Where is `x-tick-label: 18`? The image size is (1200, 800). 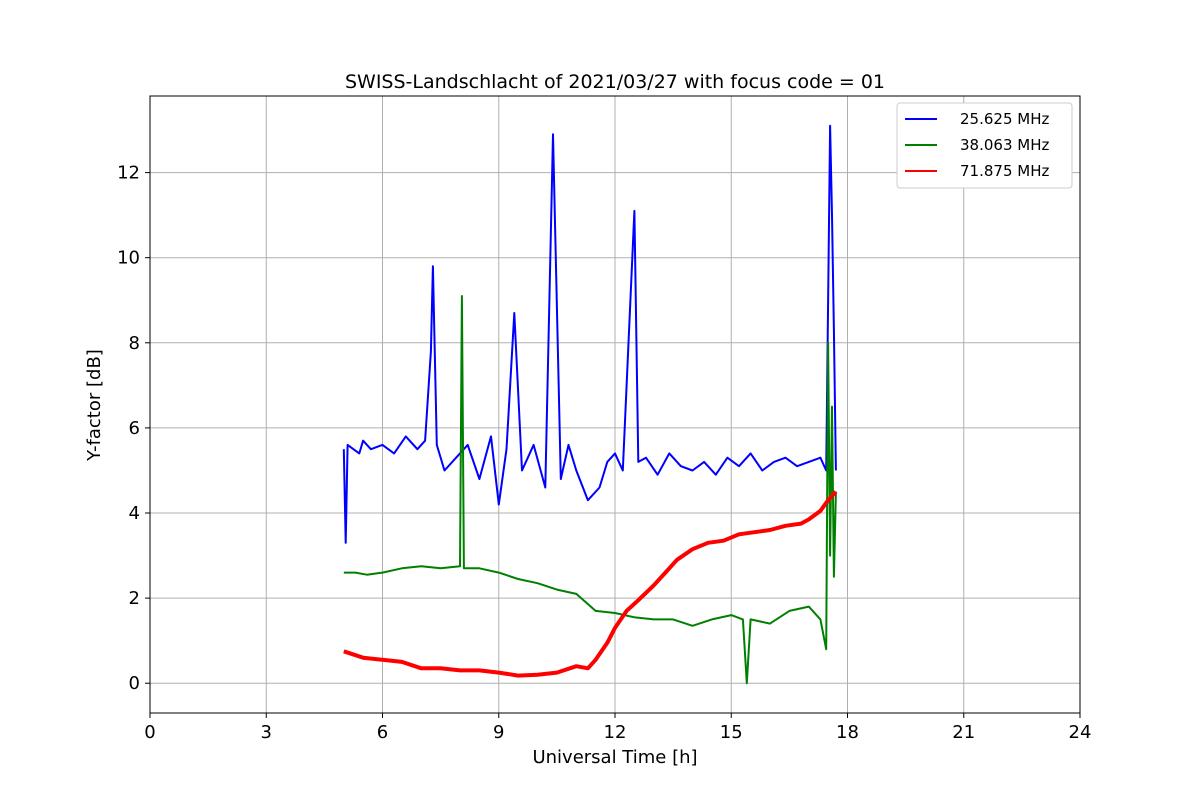 x-tick-label: 18 is located at coordinates (847, 732).